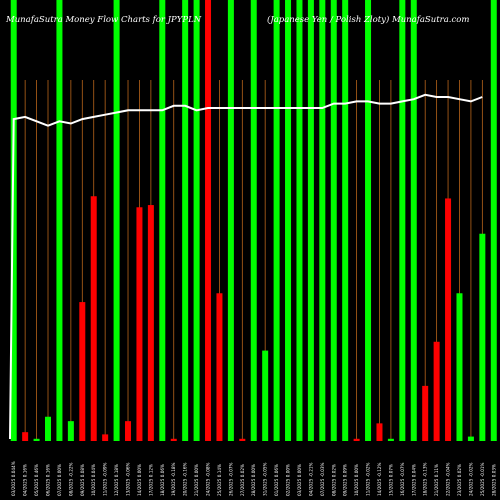 The image size is (500, 500). I want to click on x-tick-label: 10/2025 0.00%, so click(356, 480).